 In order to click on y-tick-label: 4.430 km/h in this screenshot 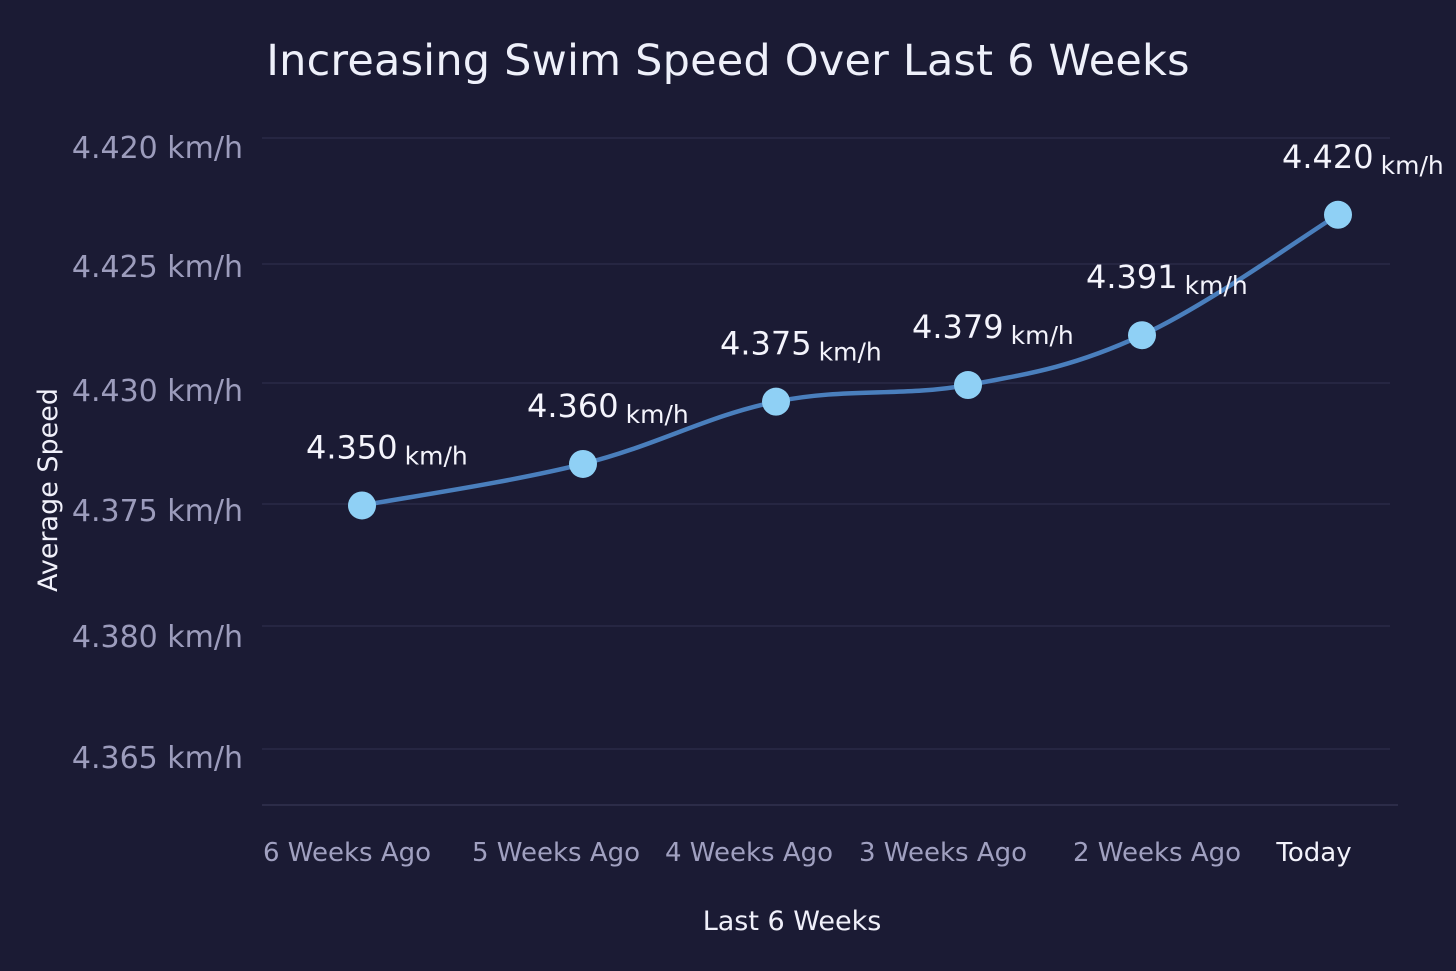, I will do `click(157, 391)`.